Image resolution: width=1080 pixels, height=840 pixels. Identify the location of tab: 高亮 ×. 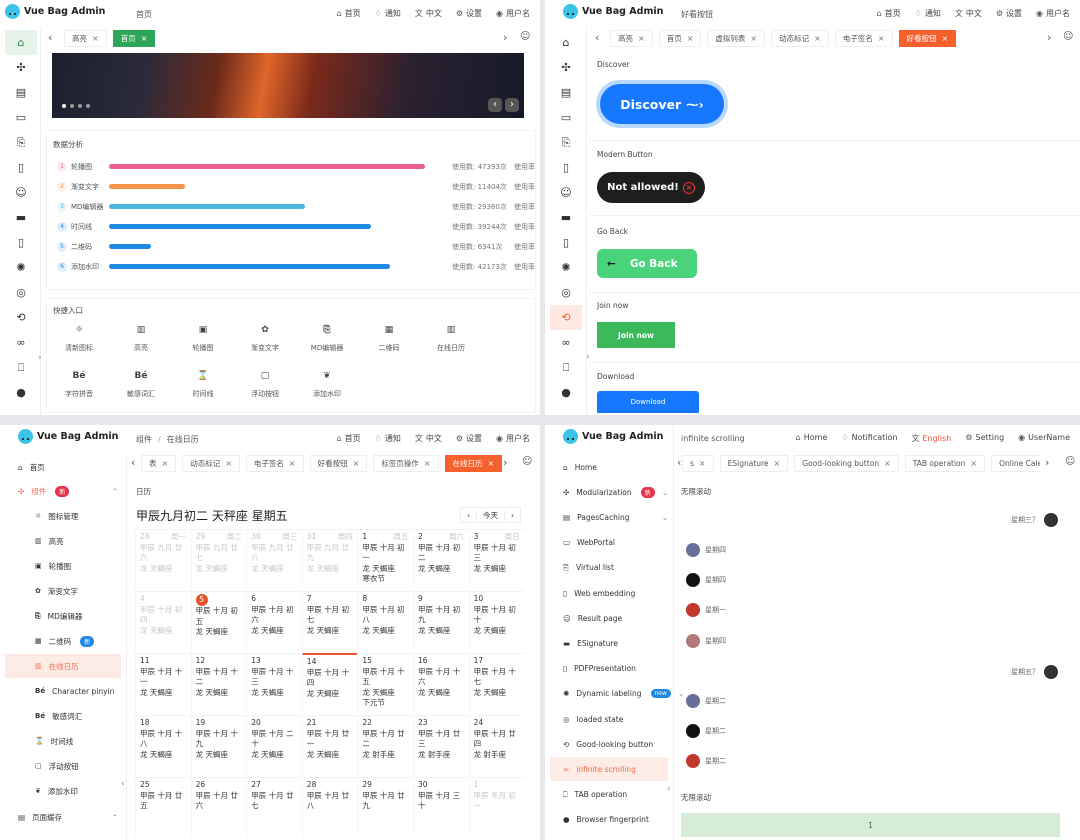
(85, 38).